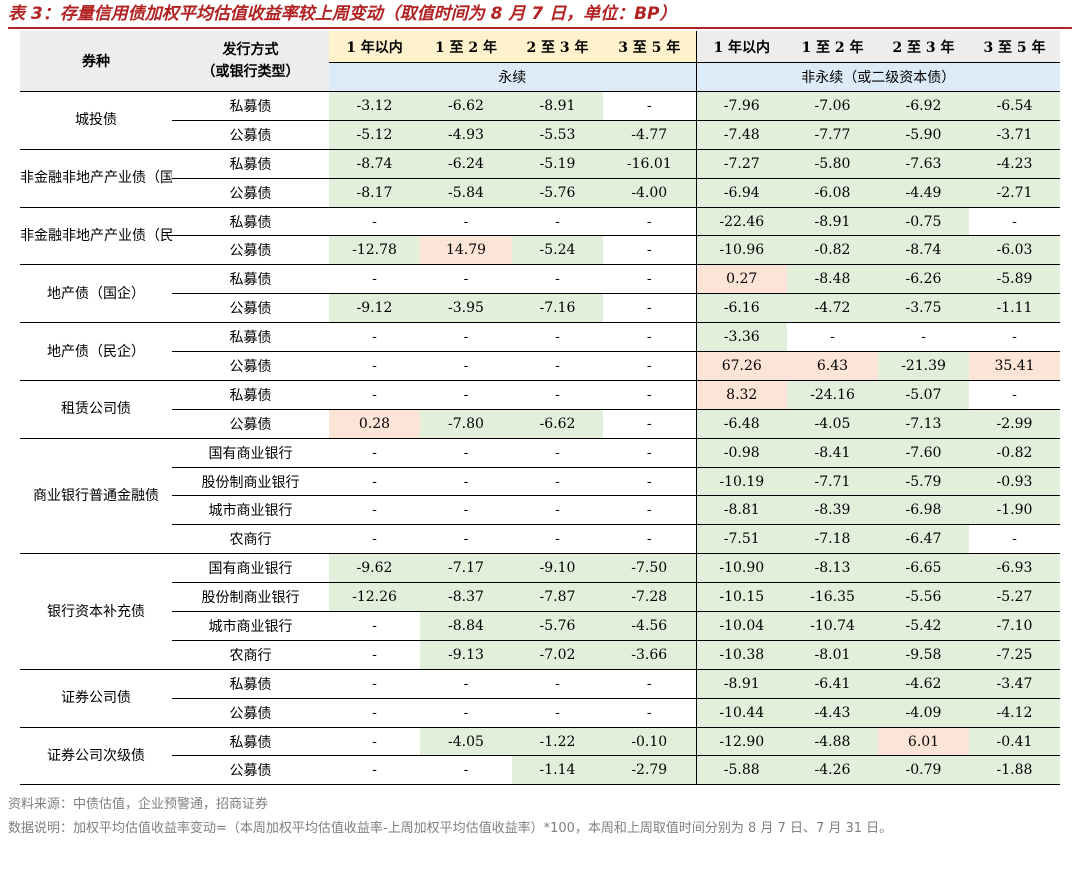 Image resolution: width=1080 pixels, height=869 pixels. What do you see at coordinates (832, 597) in the screenshot?
I see `value-cell: -16.35` at bounding box center [832, 597].